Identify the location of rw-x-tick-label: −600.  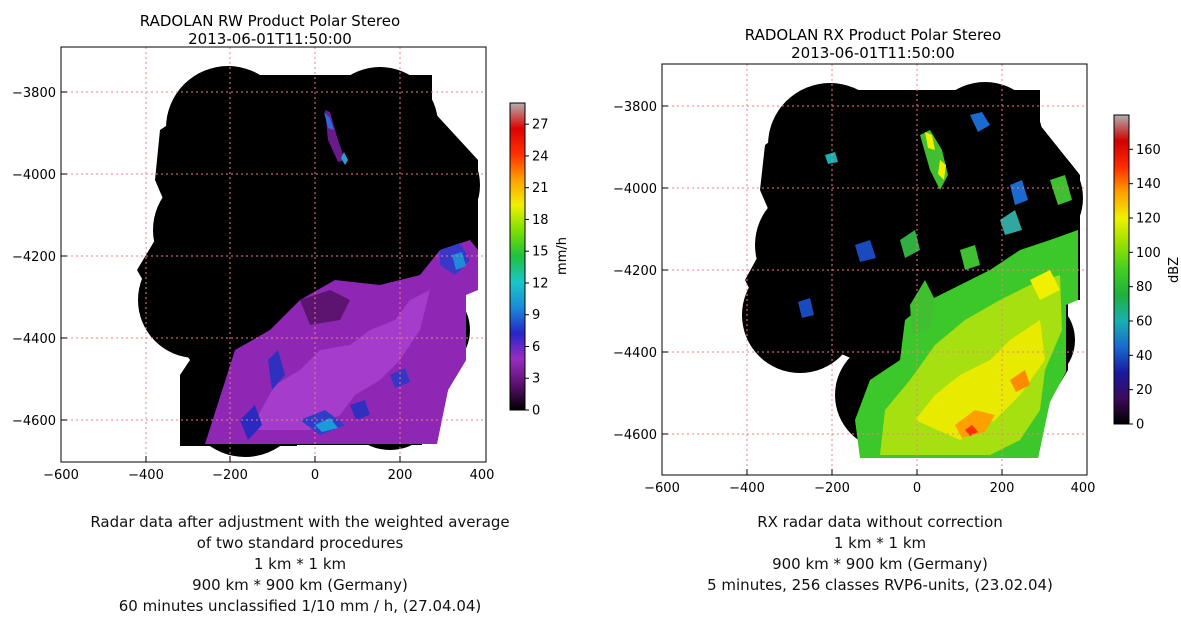
(61, 475).